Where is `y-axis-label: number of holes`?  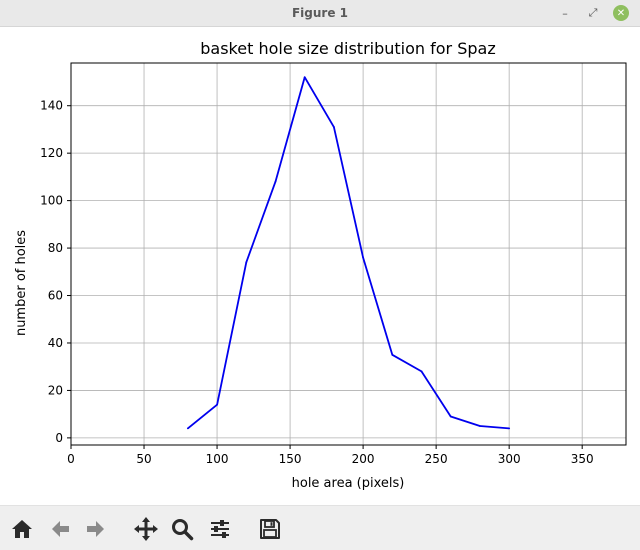 y-axis-label: number of holes is located at coordinates (21, 283).